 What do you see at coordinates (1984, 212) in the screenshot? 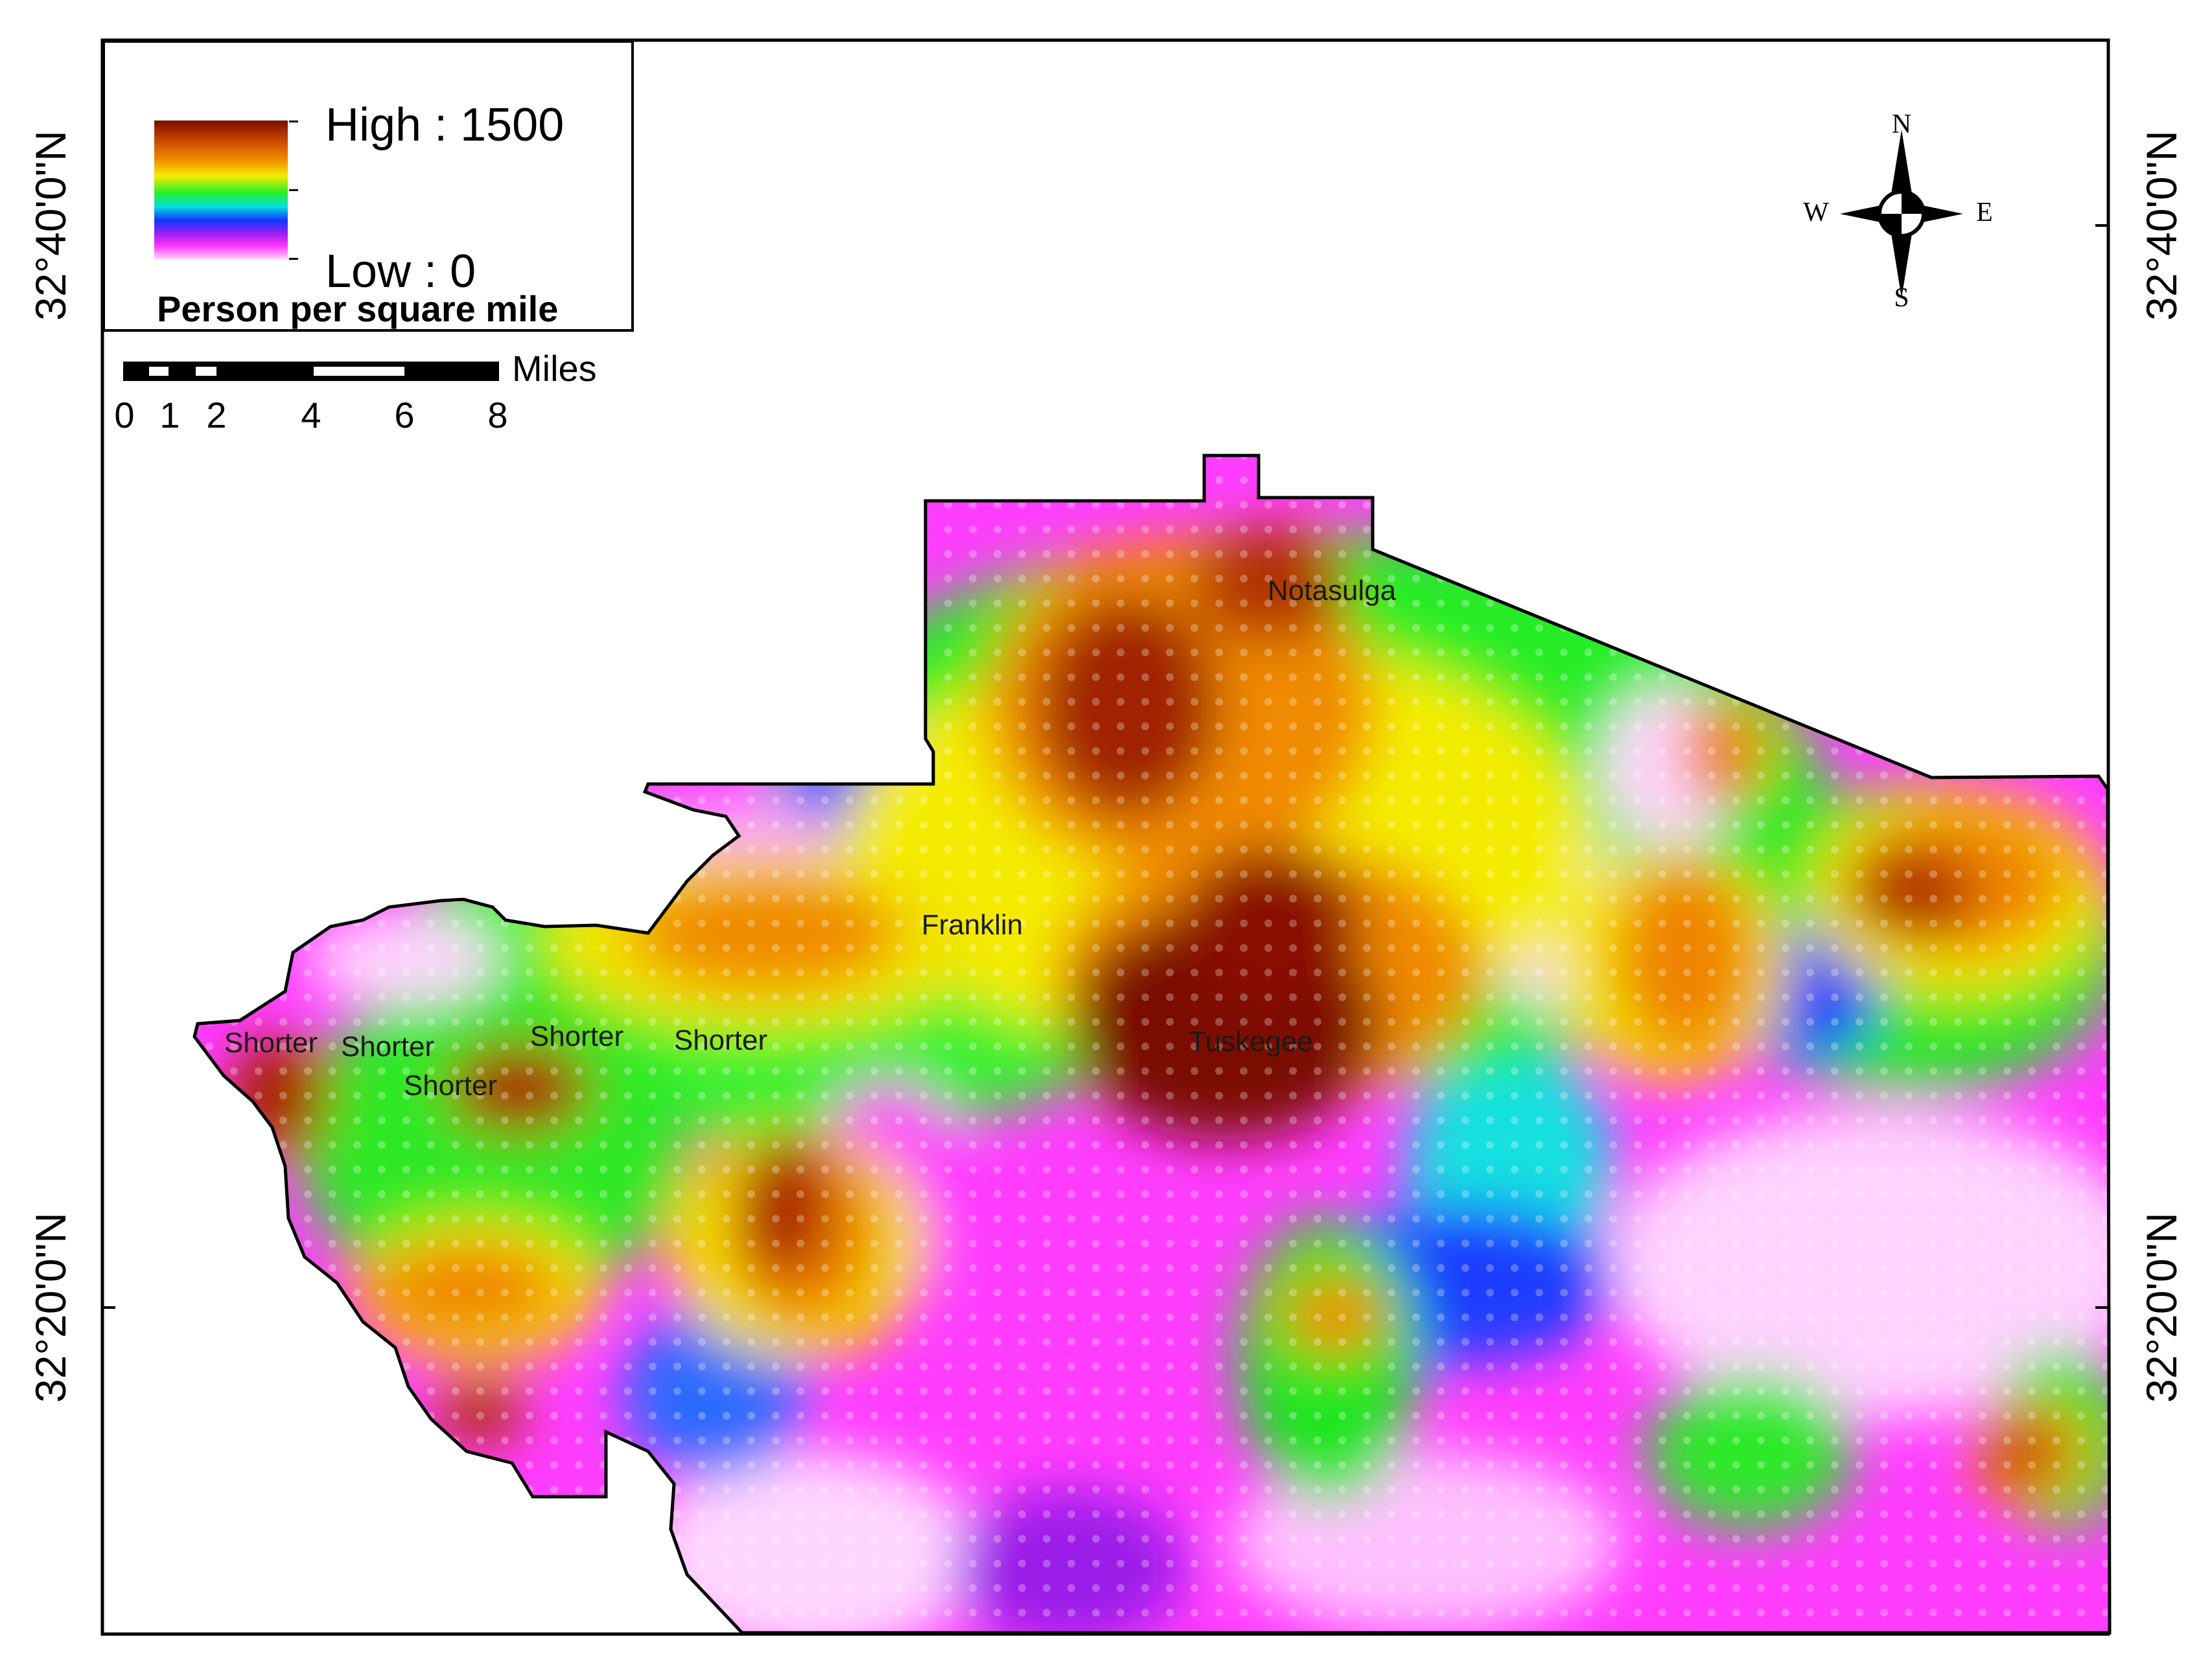
I see `compass-east-label: E` at bounding box center [1984, 212].